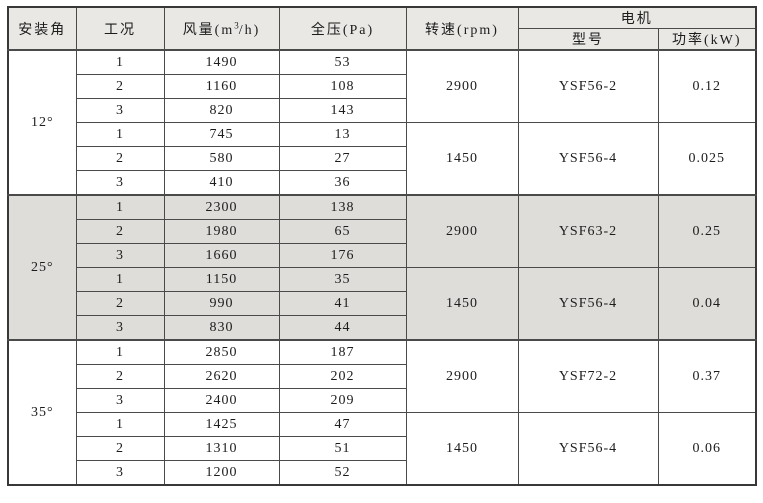  I want to click on header-motor-model: 型号, so click(588, 39).